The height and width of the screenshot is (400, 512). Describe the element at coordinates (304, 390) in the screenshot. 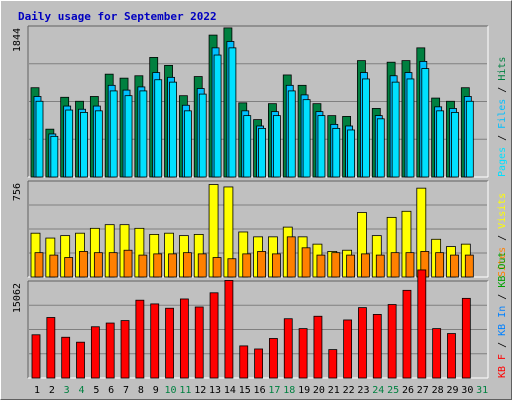

I see `x-tick-label: 19` at that location.